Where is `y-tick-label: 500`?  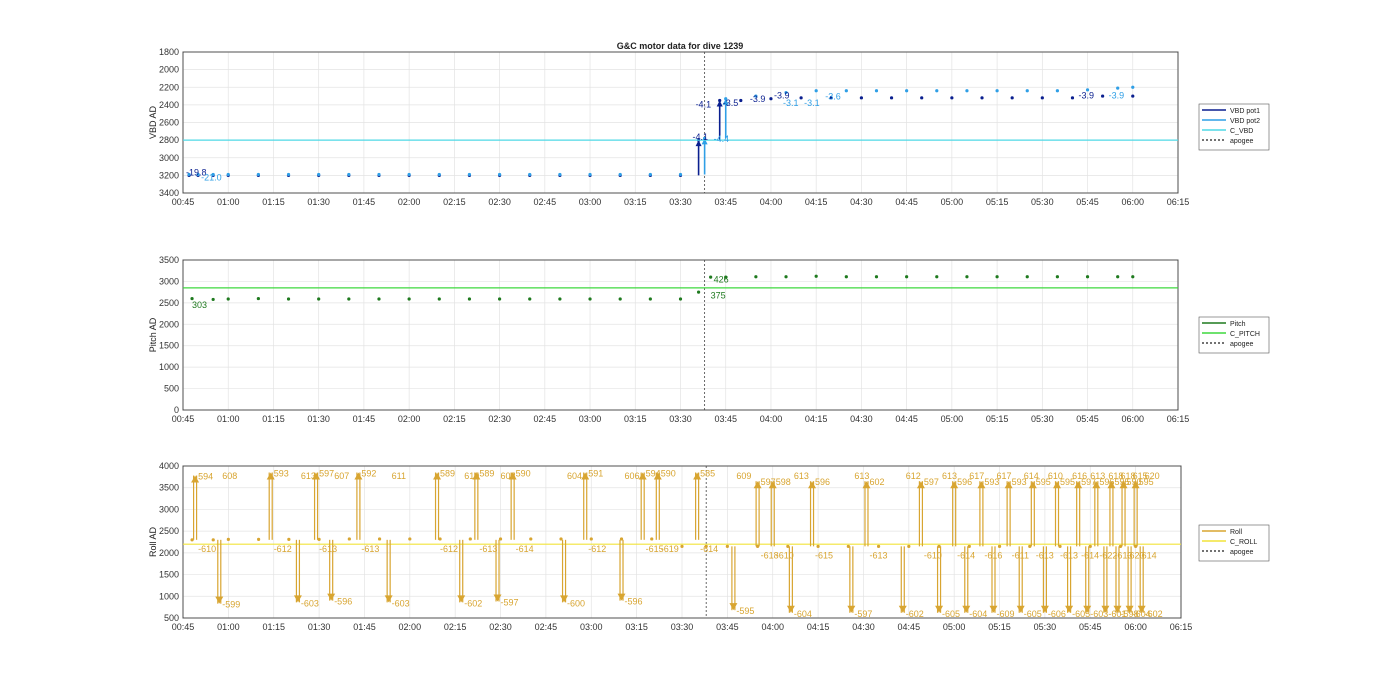 y-tick-label: 500 is located at coordinates (171, 389).